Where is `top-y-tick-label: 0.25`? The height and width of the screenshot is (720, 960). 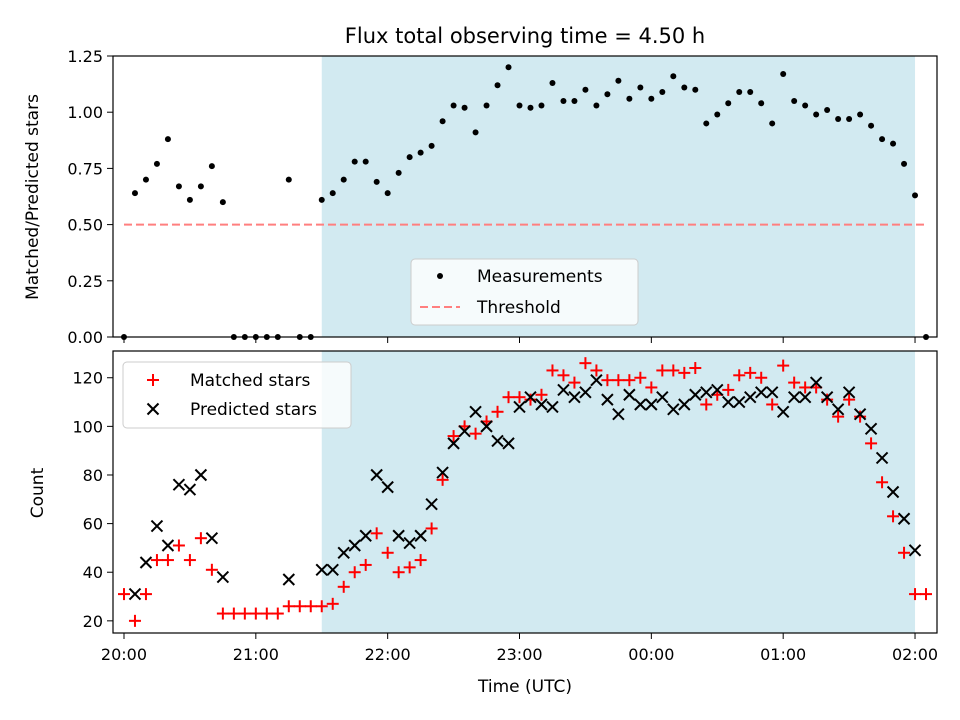
top-y-tick-label: 0.25 is located at coordinates (85, 281).